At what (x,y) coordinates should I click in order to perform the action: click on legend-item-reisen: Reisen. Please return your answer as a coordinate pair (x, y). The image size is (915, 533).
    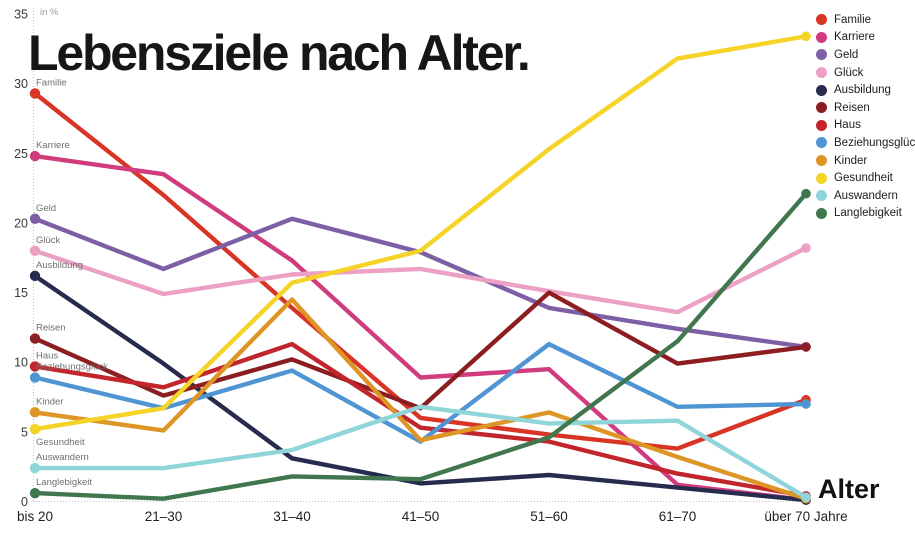
    Looking at the image, I should click on (865, 108).